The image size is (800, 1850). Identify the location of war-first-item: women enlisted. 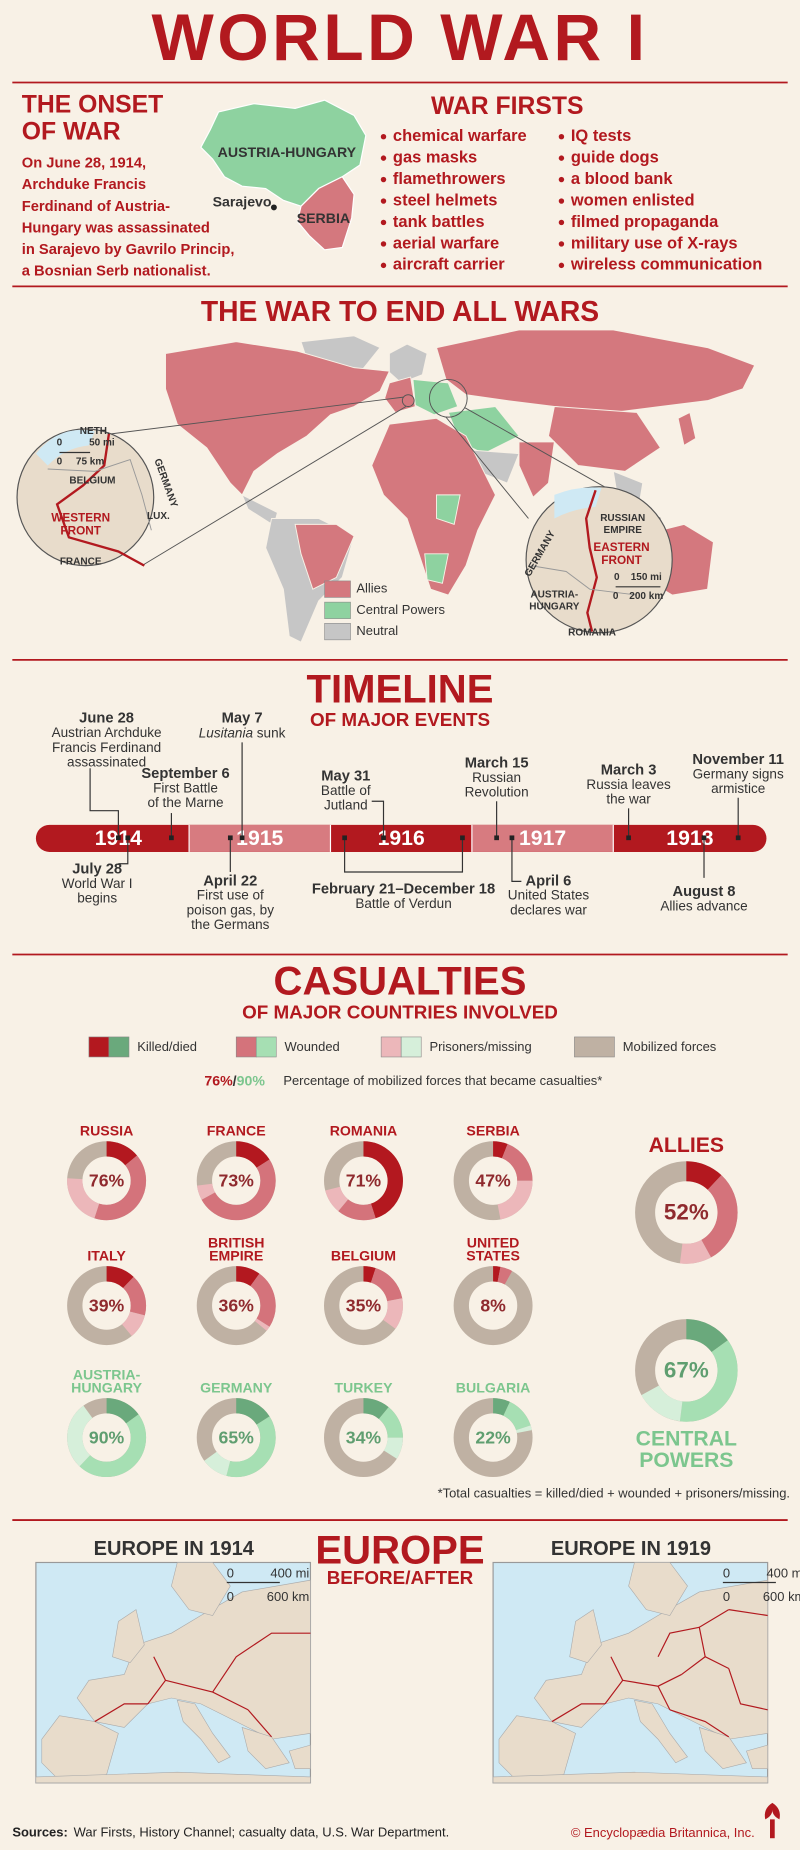
(632, 200).